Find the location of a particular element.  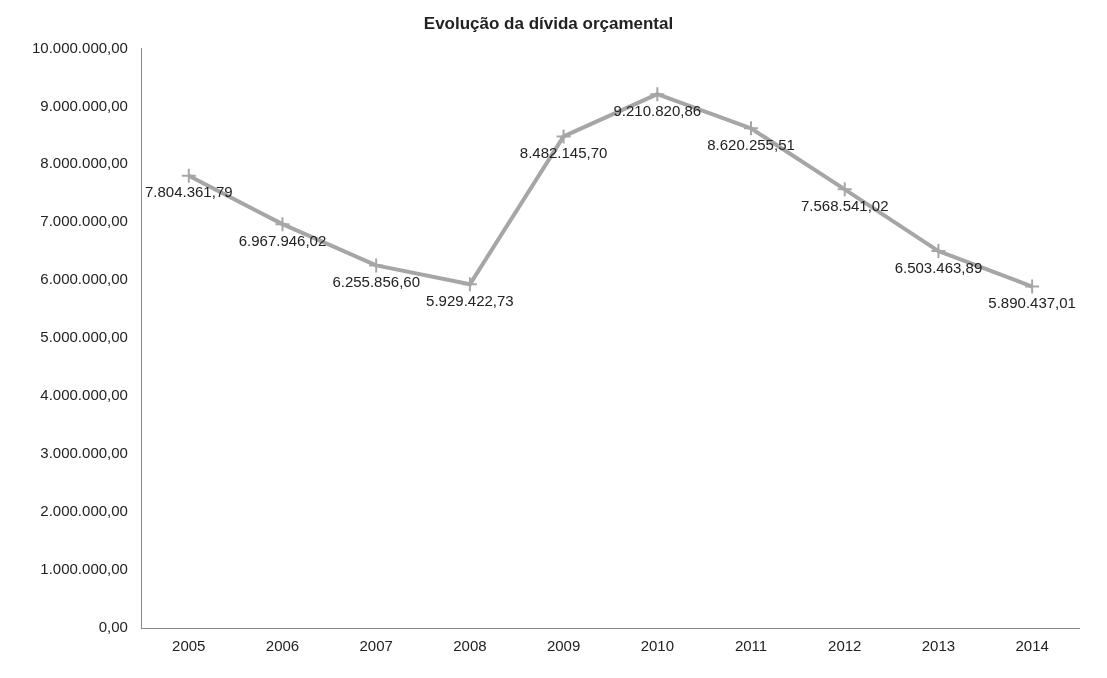

y-tick-label: 8.000.000,00 is located at coordinates (84, 163).